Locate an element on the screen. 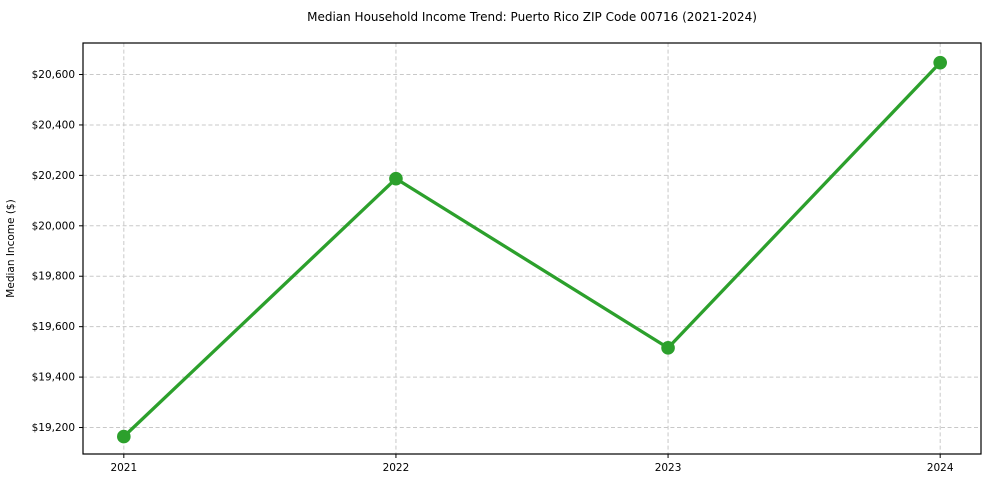 The width and height of the screenshot is (989, 490). y-tick-label: $19,200 is located at coordinates (53, 428).